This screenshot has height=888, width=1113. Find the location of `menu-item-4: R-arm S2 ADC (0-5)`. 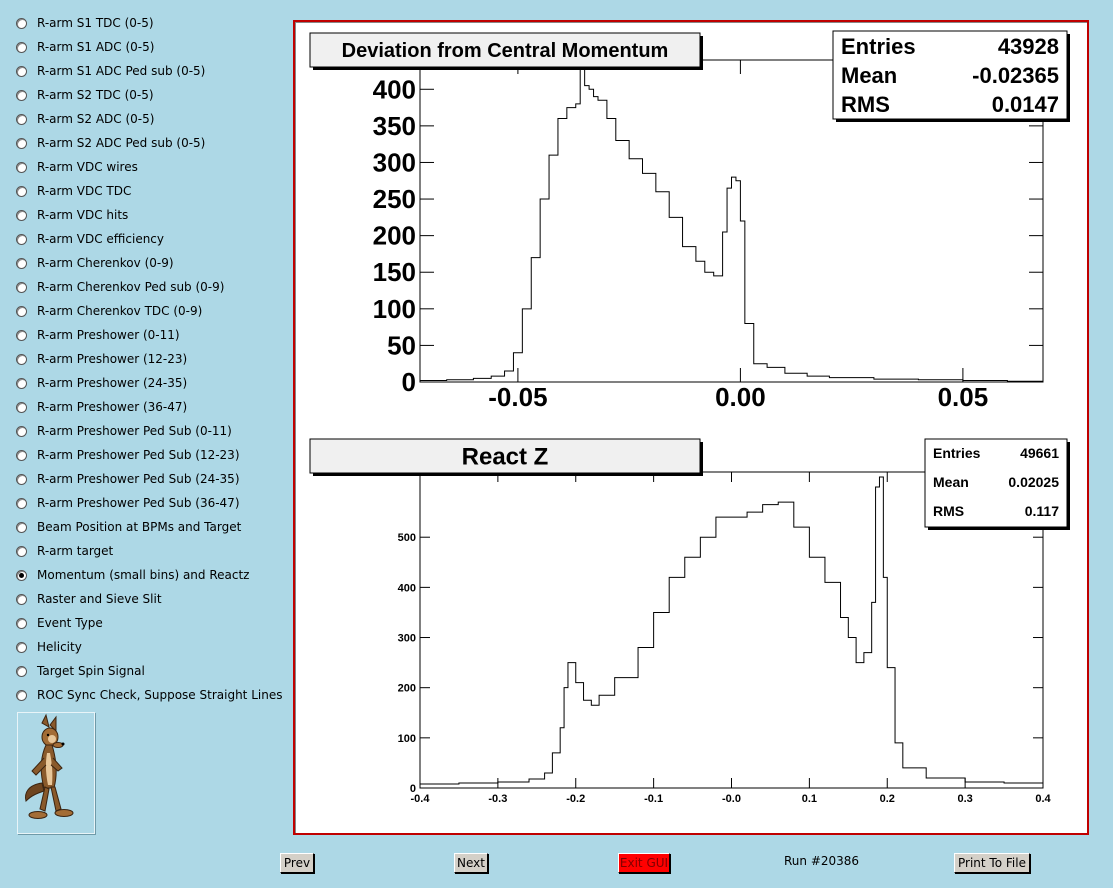

menu-item-4: R-arm S2 ADC (0-5) is located at coordinates (85, 119).